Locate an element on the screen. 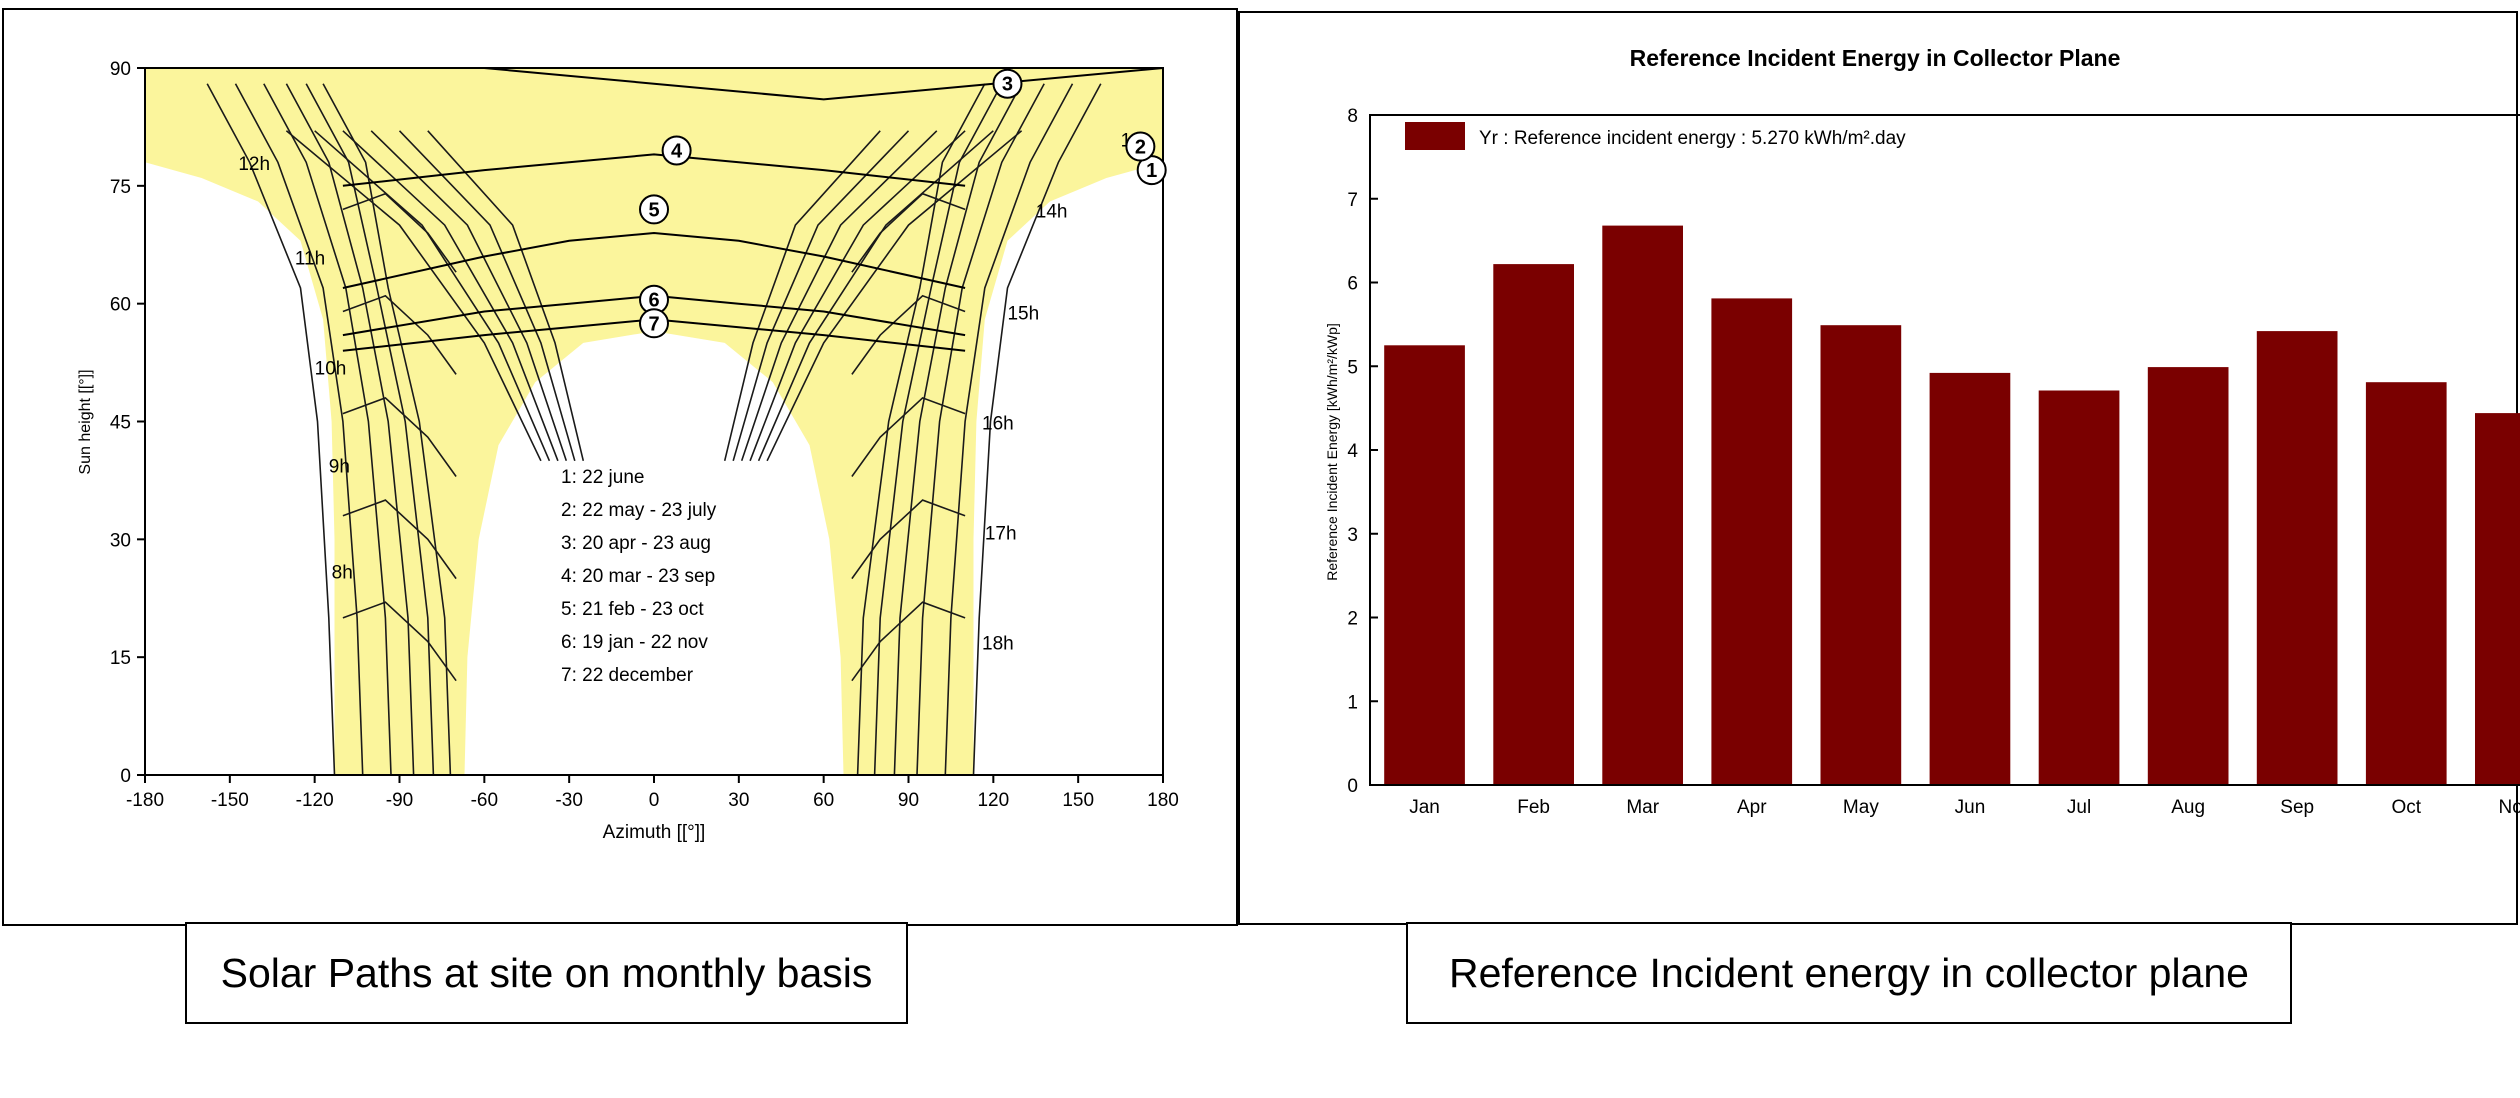  path-number-markers: 12 3 4 5 67 is located at coordinates (903, 203).